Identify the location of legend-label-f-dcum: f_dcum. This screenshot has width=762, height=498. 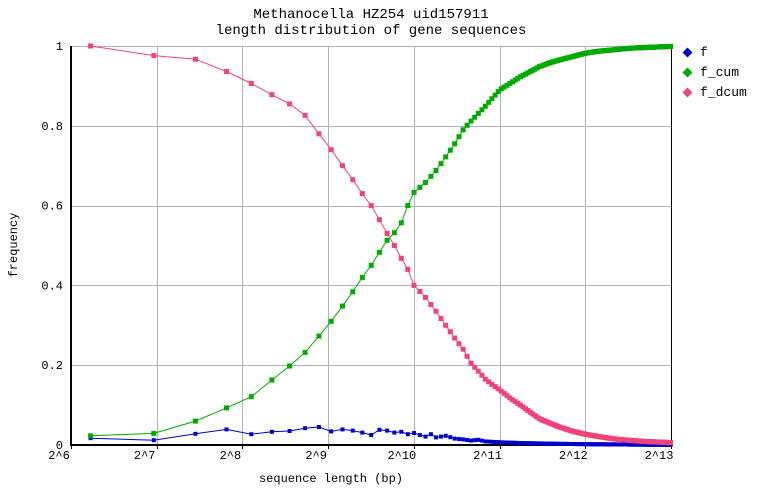
(723, 92).